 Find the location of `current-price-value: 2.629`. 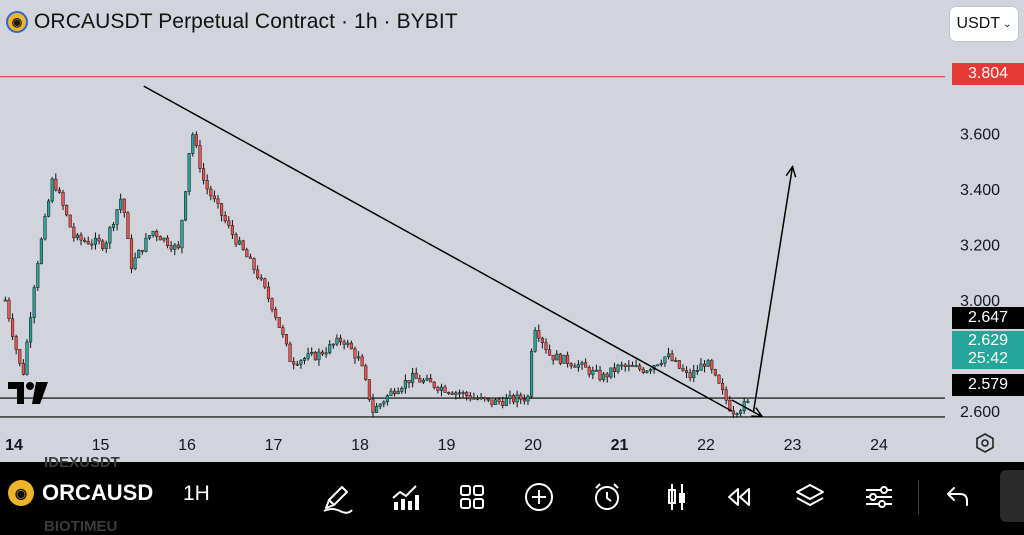

current-price-value: 2.629 is located at coordinates (988, 340).